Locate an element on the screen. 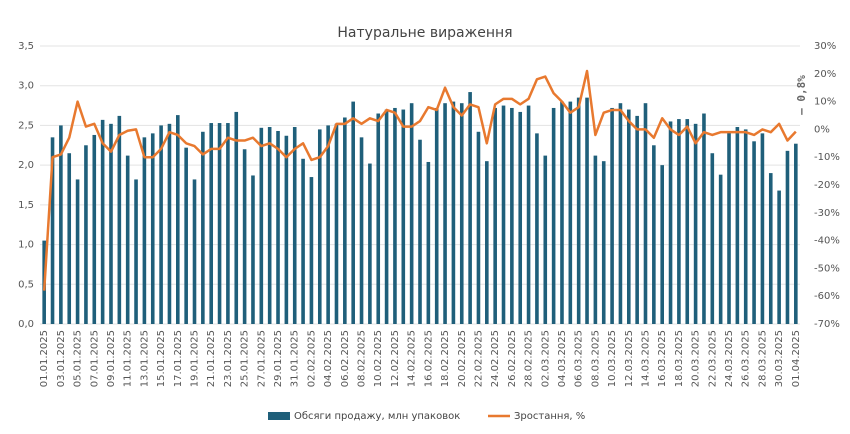 The height and width of the screenshot is (434, 850). y2-tick-label: -70% is located at coordinates (827, 324).